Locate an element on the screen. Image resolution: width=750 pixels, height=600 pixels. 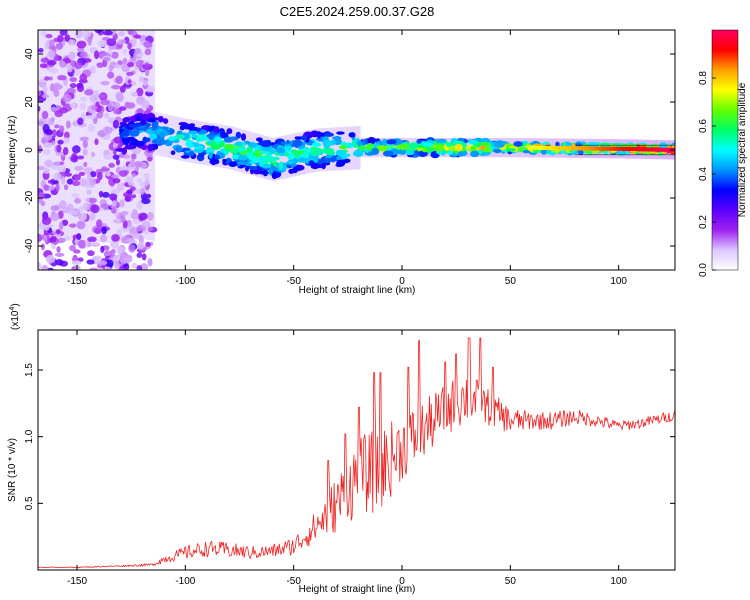
spectrogram-x-label: Height of straight line (km) is located at coordinates (357, 290).